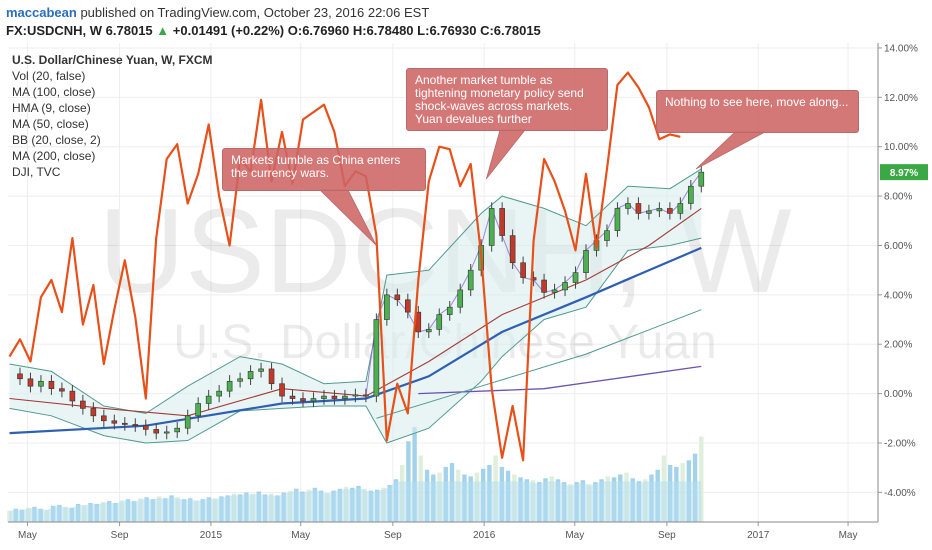  I want to click on up-arrow-icon: ▲, so click(163, 30).